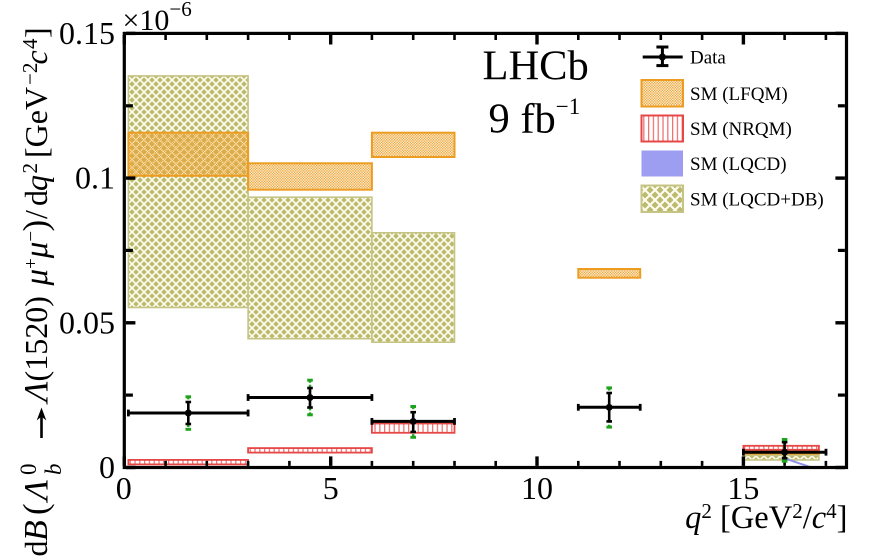  I want to click on svg-text: 0.1, so click(95, 178).